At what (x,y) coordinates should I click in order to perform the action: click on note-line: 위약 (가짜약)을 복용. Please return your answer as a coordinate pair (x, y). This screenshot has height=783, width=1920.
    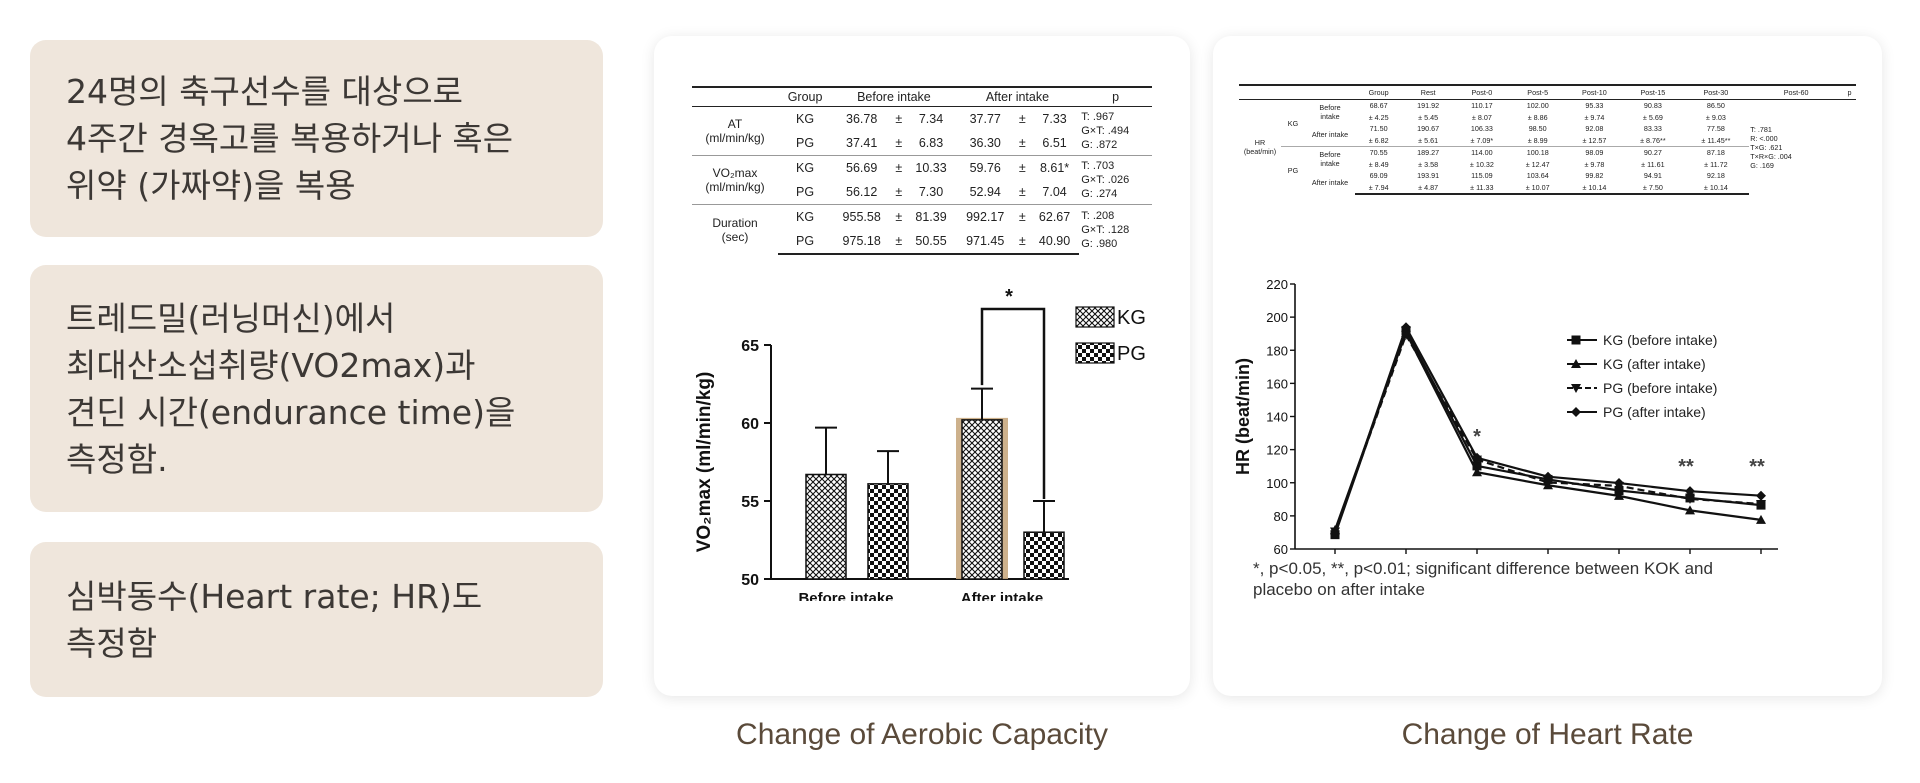
    Looking at the image, I should click on (211, 185).